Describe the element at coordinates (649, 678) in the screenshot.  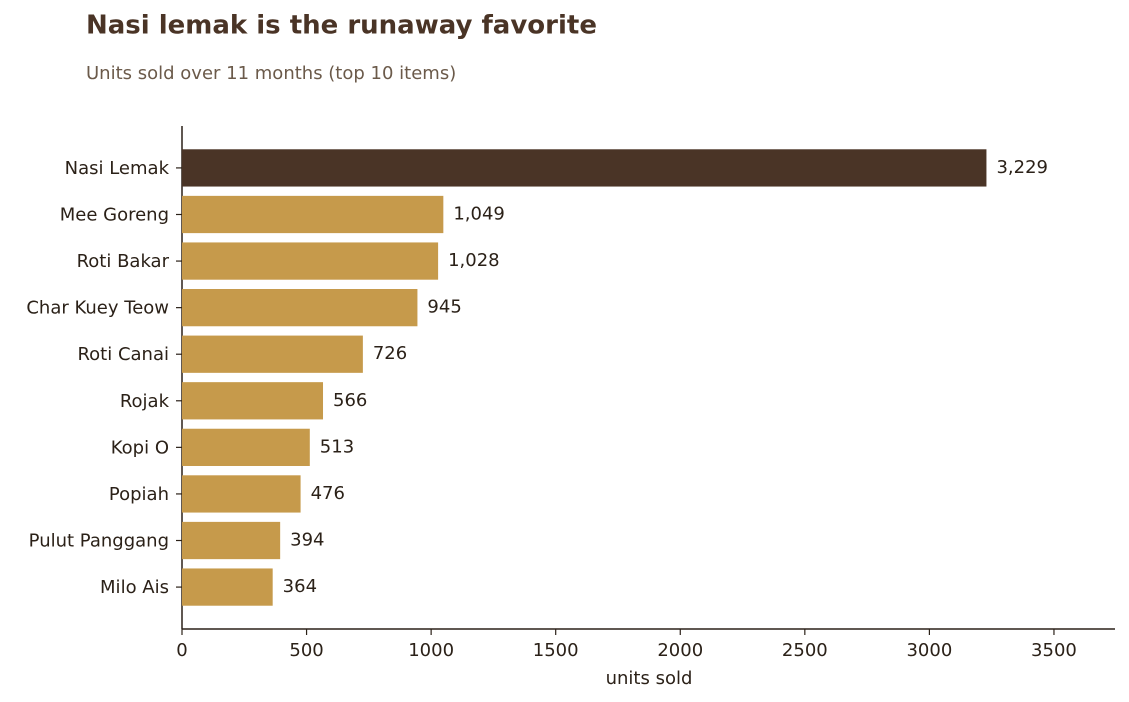
I see `x-axis-label: units sold` at that location.